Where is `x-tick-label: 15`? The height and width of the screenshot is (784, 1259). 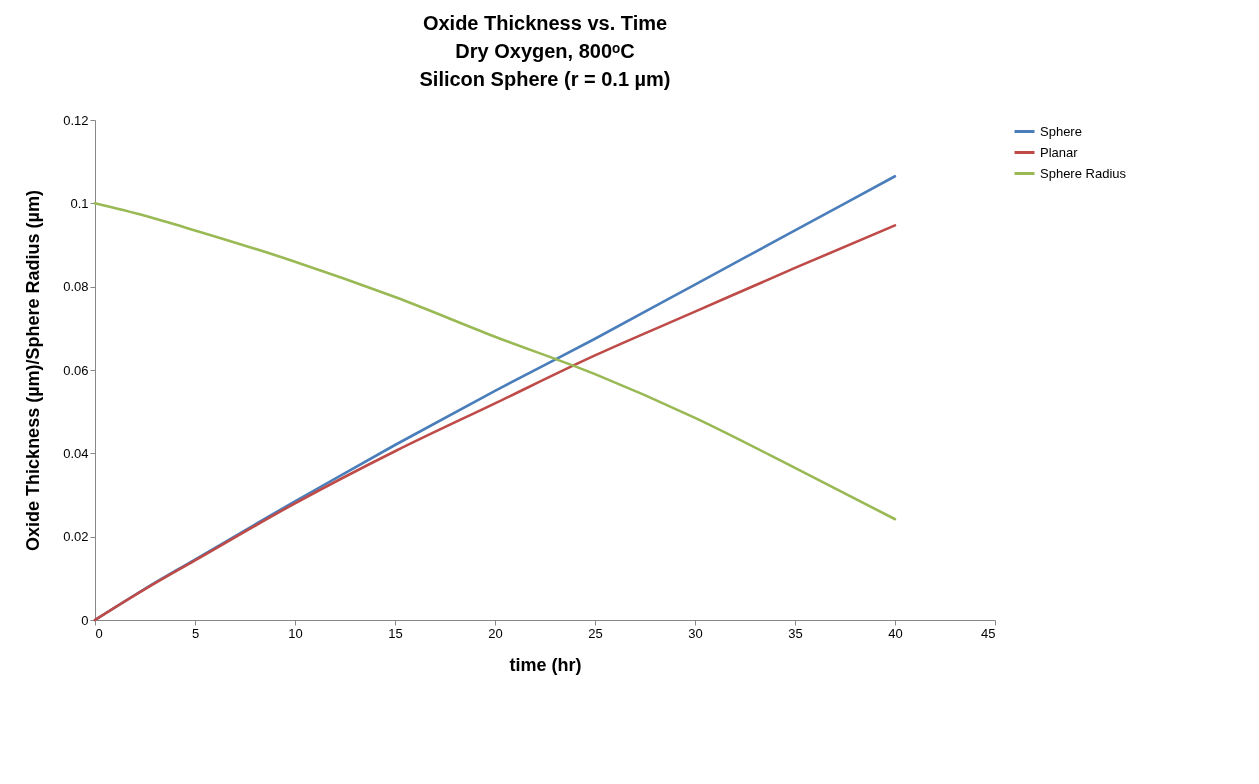
x-tick-label: 15 is located at coordinates (395, 633).